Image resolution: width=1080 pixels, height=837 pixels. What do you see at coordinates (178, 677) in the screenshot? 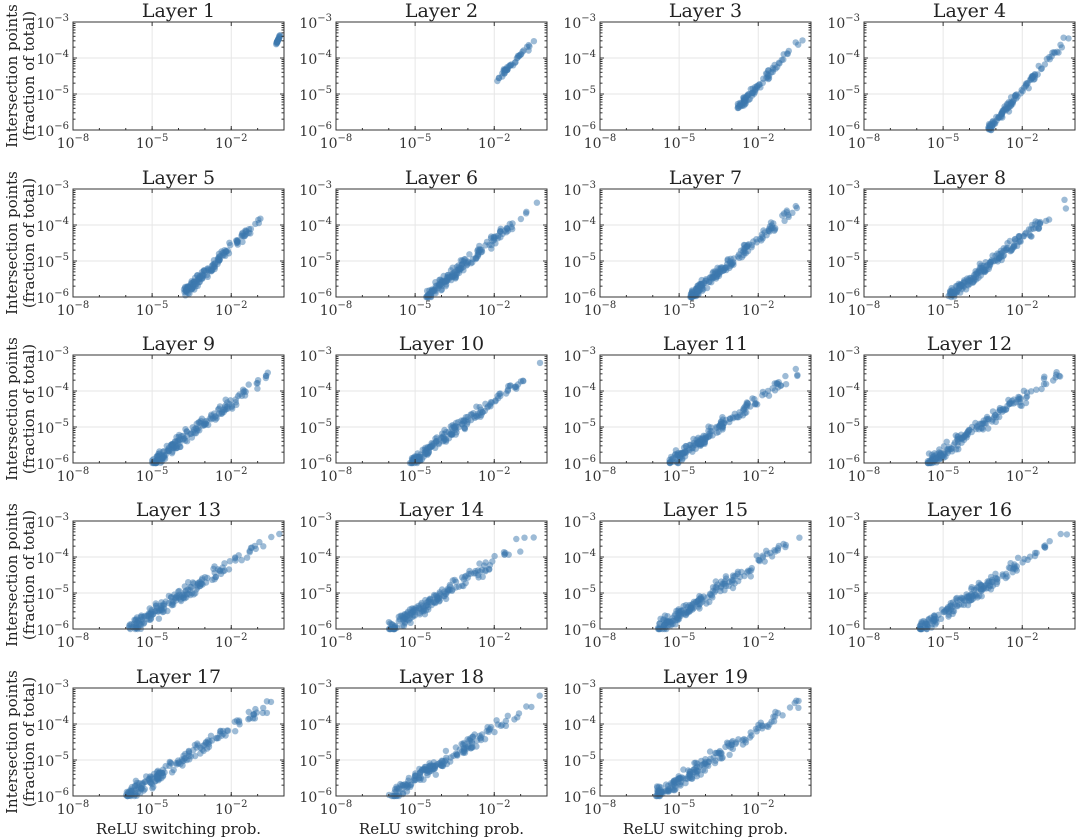
I see `panel-title: Layer 17` at bounding box center [178, 677].